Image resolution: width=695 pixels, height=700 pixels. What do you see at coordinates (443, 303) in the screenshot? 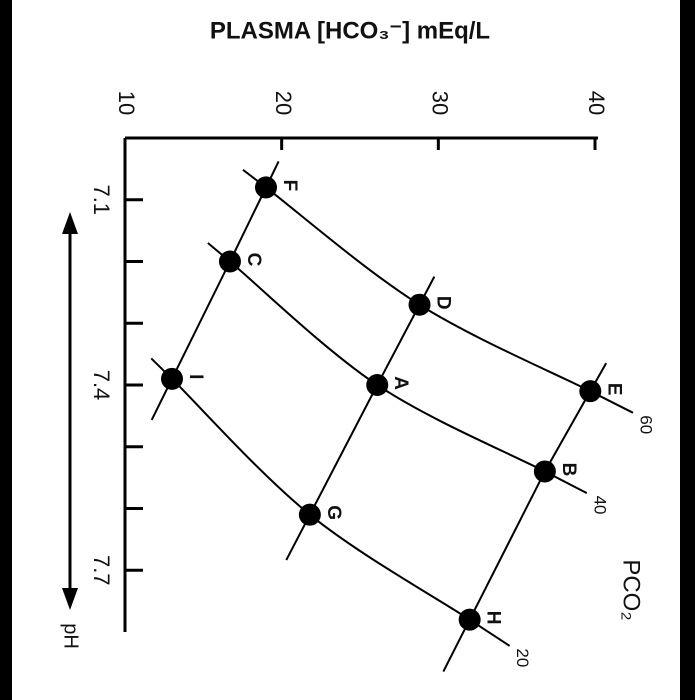
I see `point-label: D` at bounding box center [443, 303].